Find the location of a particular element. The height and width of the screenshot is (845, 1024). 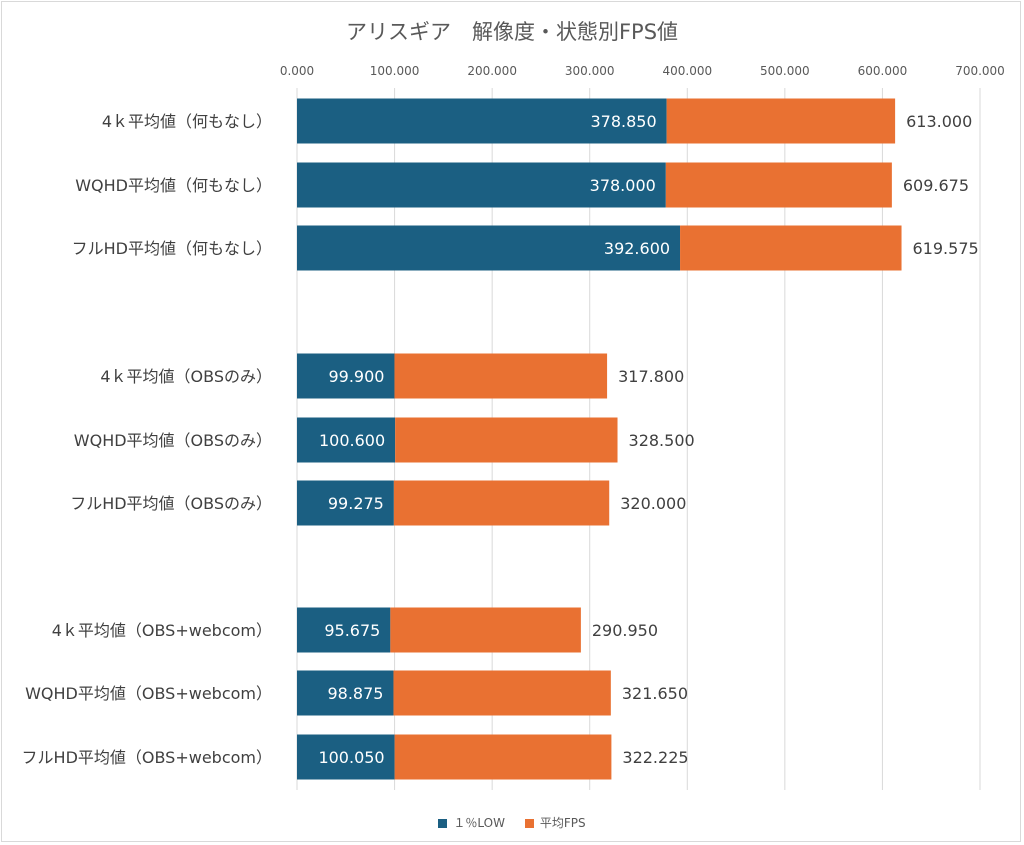

legend-label-avg-fps: 平均FPS is located at coordinates (562, 823).